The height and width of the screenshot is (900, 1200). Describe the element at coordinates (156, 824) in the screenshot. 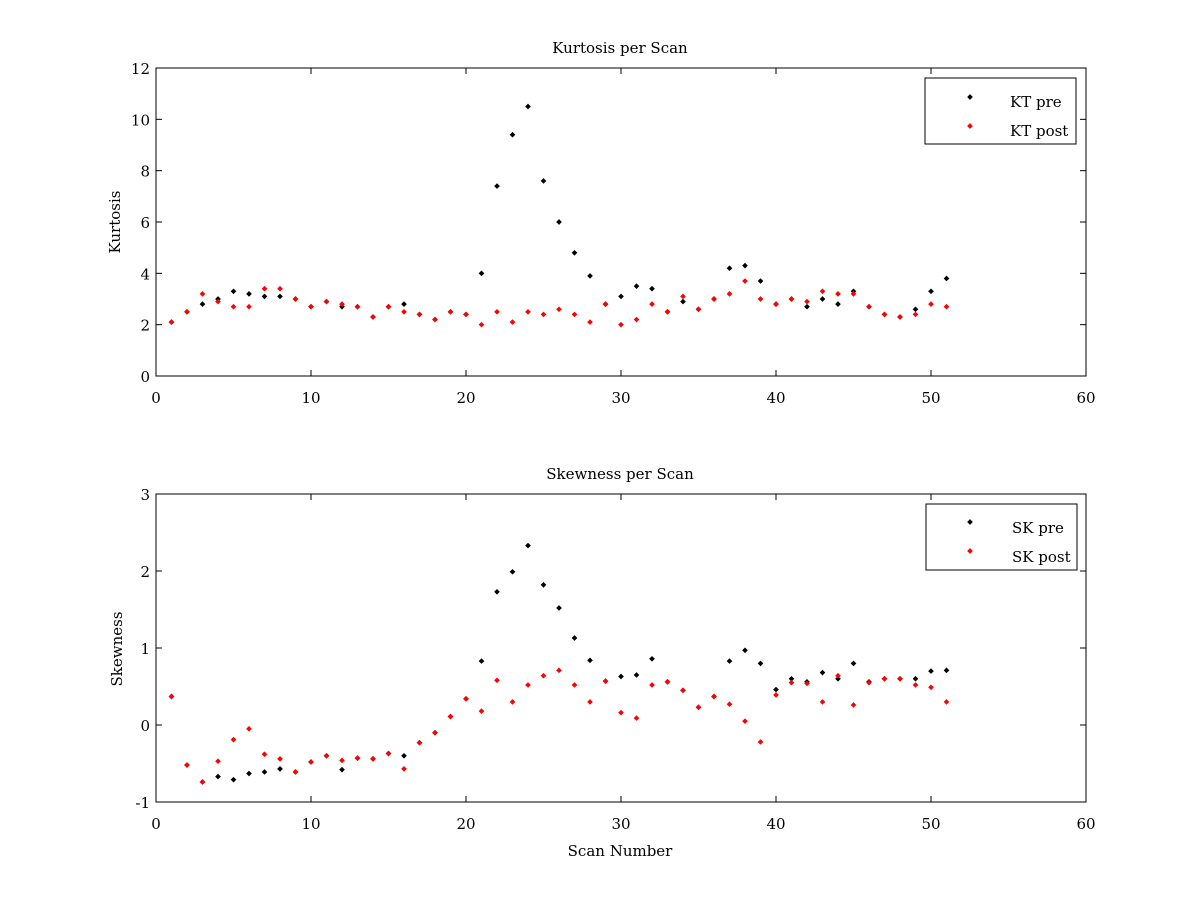

I see `skewness-x-tick-label: 0` at that location.